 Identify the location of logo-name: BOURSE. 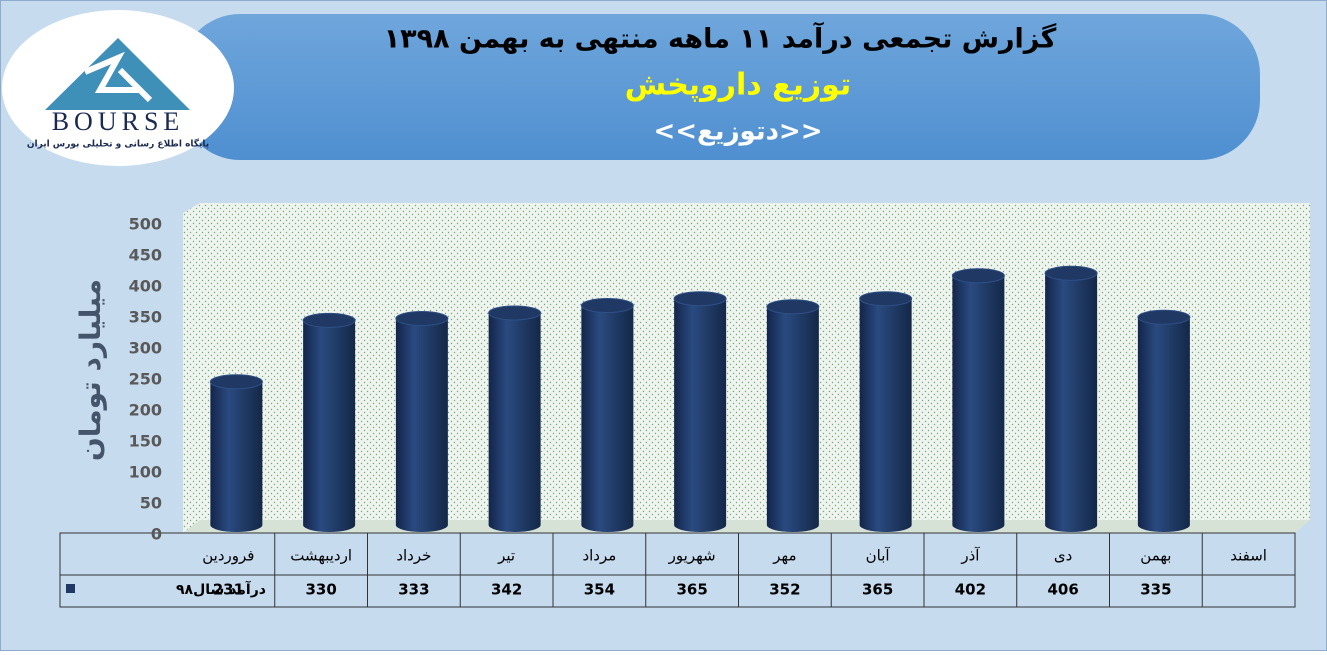
(118, 121).